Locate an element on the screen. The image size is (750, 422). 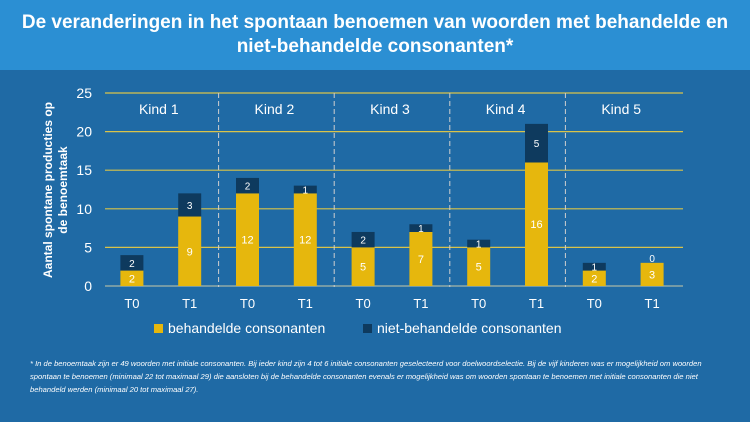
y-axis-title-line: de benoemtaak is located at coordinates (63, 190).